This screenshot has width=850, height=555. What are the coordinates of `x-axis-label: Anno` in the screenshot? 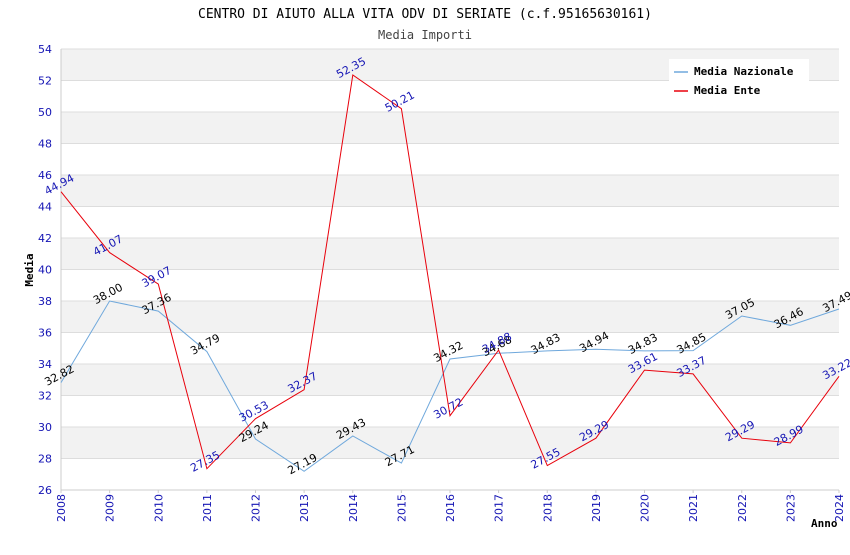 It's located at (824, 523).